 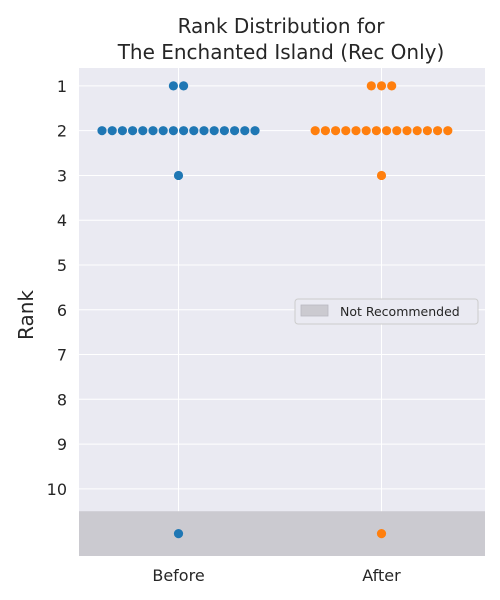 What do you see at coordinates (62, 175) in the screenshot?
I see `y-tick-label: 3` at bounding box center [62, 175].